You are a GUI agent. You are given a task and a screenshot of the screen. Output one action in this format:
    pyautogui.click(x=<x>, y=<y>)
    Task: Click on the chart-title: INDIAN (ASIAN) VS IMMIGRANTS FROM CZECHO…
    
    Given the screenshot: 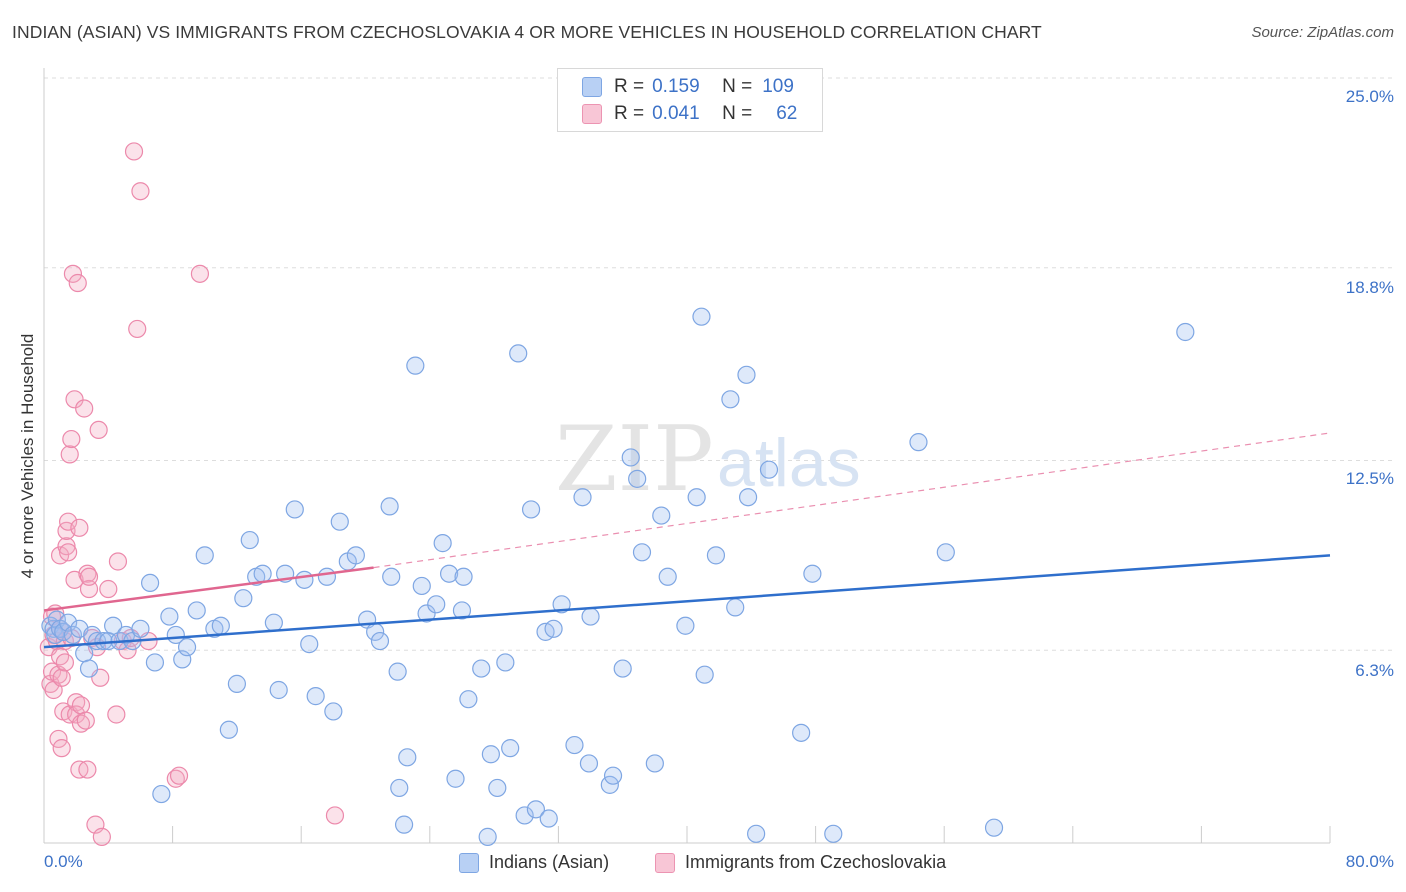 What is the action you would take?
    pyautogui.click(x=527, y=32)
    